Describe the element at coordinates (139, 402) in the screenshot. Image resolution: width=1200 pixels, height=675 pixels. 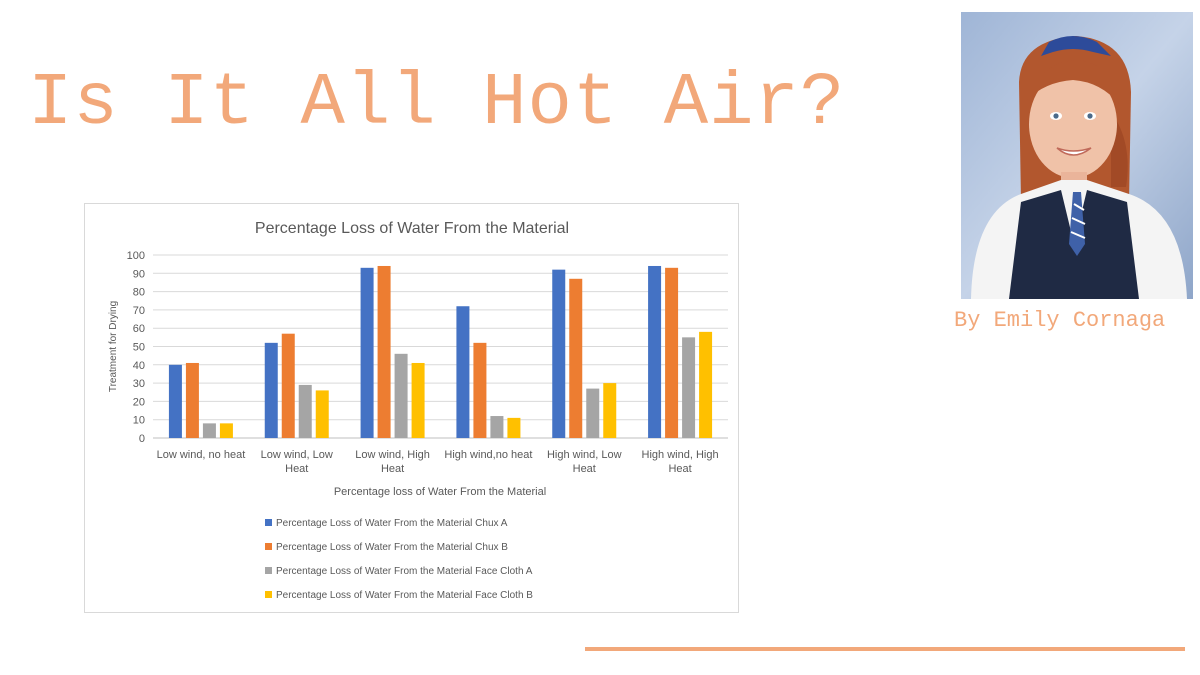
I see `y-tick-label: 20` at that location.